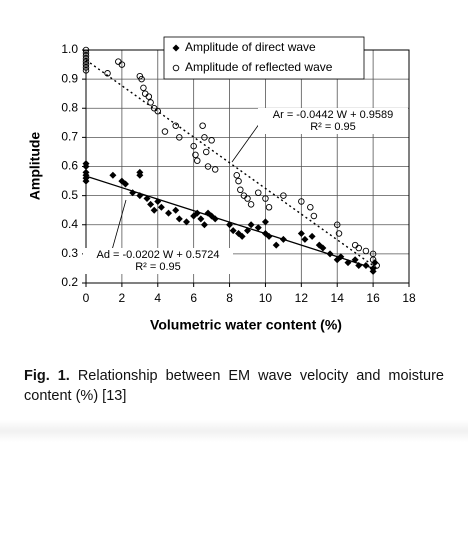 This screenshot has height=554, width=468. I want to click on y-tick-label: 0.9, so click(69, 78).